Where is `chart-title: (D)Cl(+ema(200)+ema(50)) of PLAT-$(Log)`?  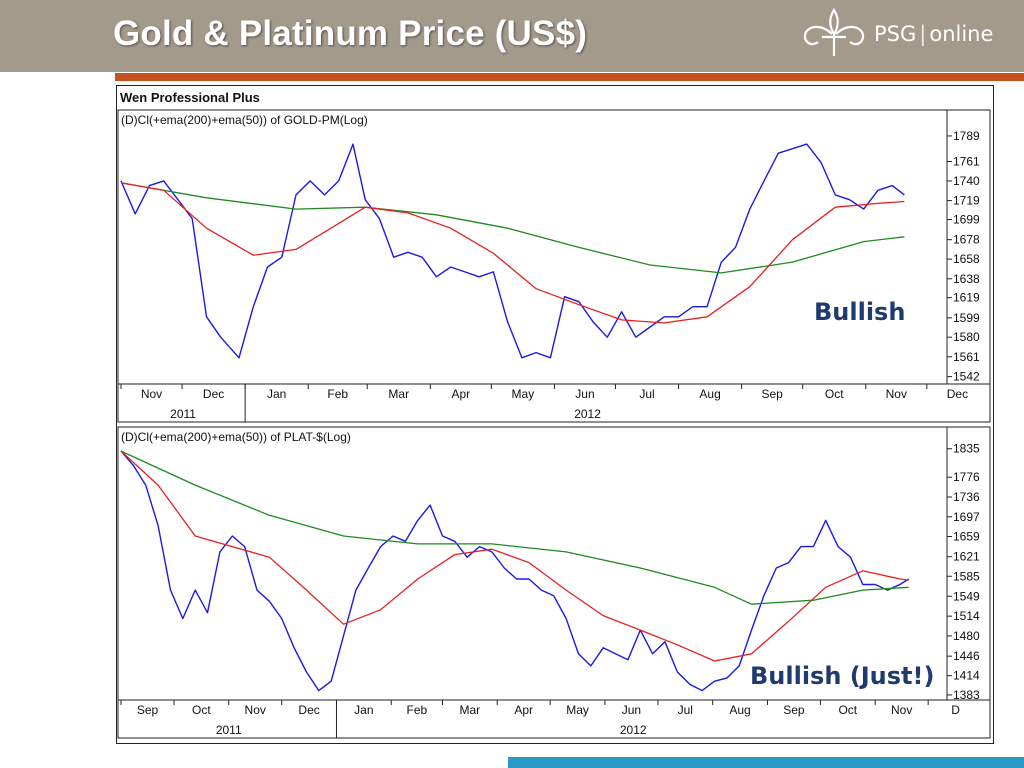 chart-title: (D)Cl(+ema(200)+ema(50)) of PLAT-$(Log) is located at coordinates (236, 437).